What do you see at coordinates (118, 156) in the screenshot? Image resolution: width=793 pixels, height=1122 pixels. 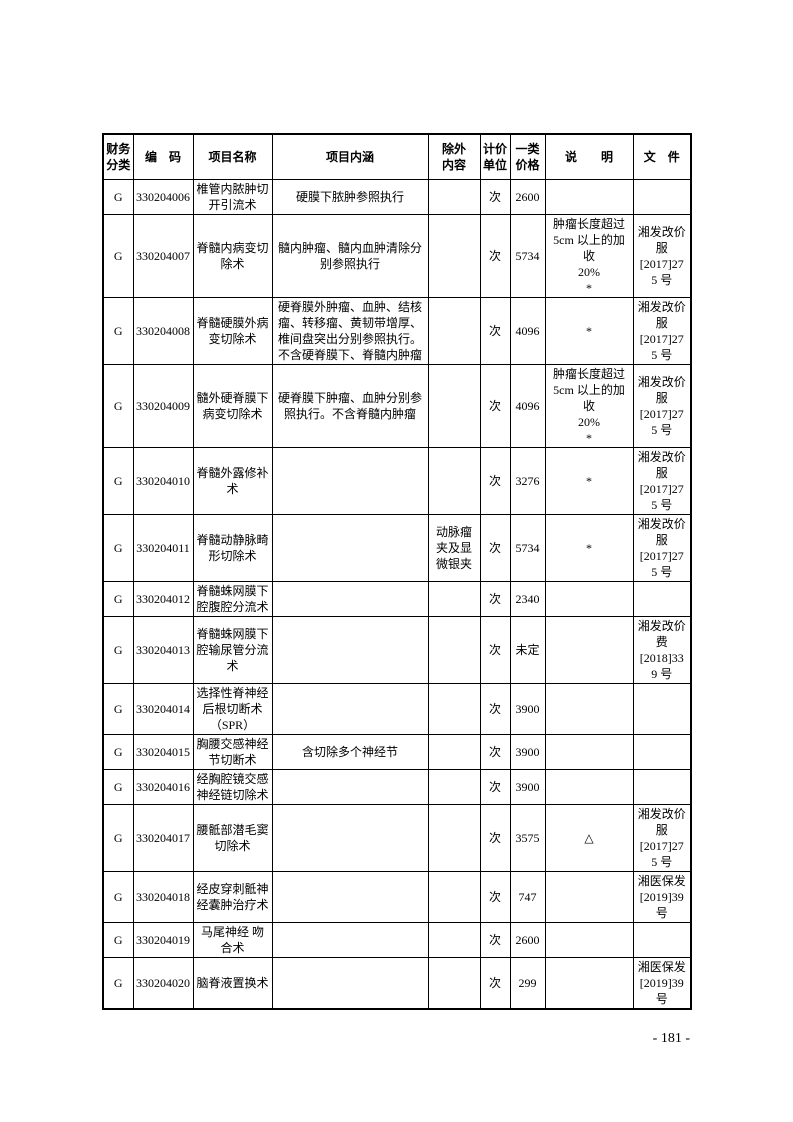 I see `column-header-finance-class: 财务 分类` at bounding box center [118, 156].